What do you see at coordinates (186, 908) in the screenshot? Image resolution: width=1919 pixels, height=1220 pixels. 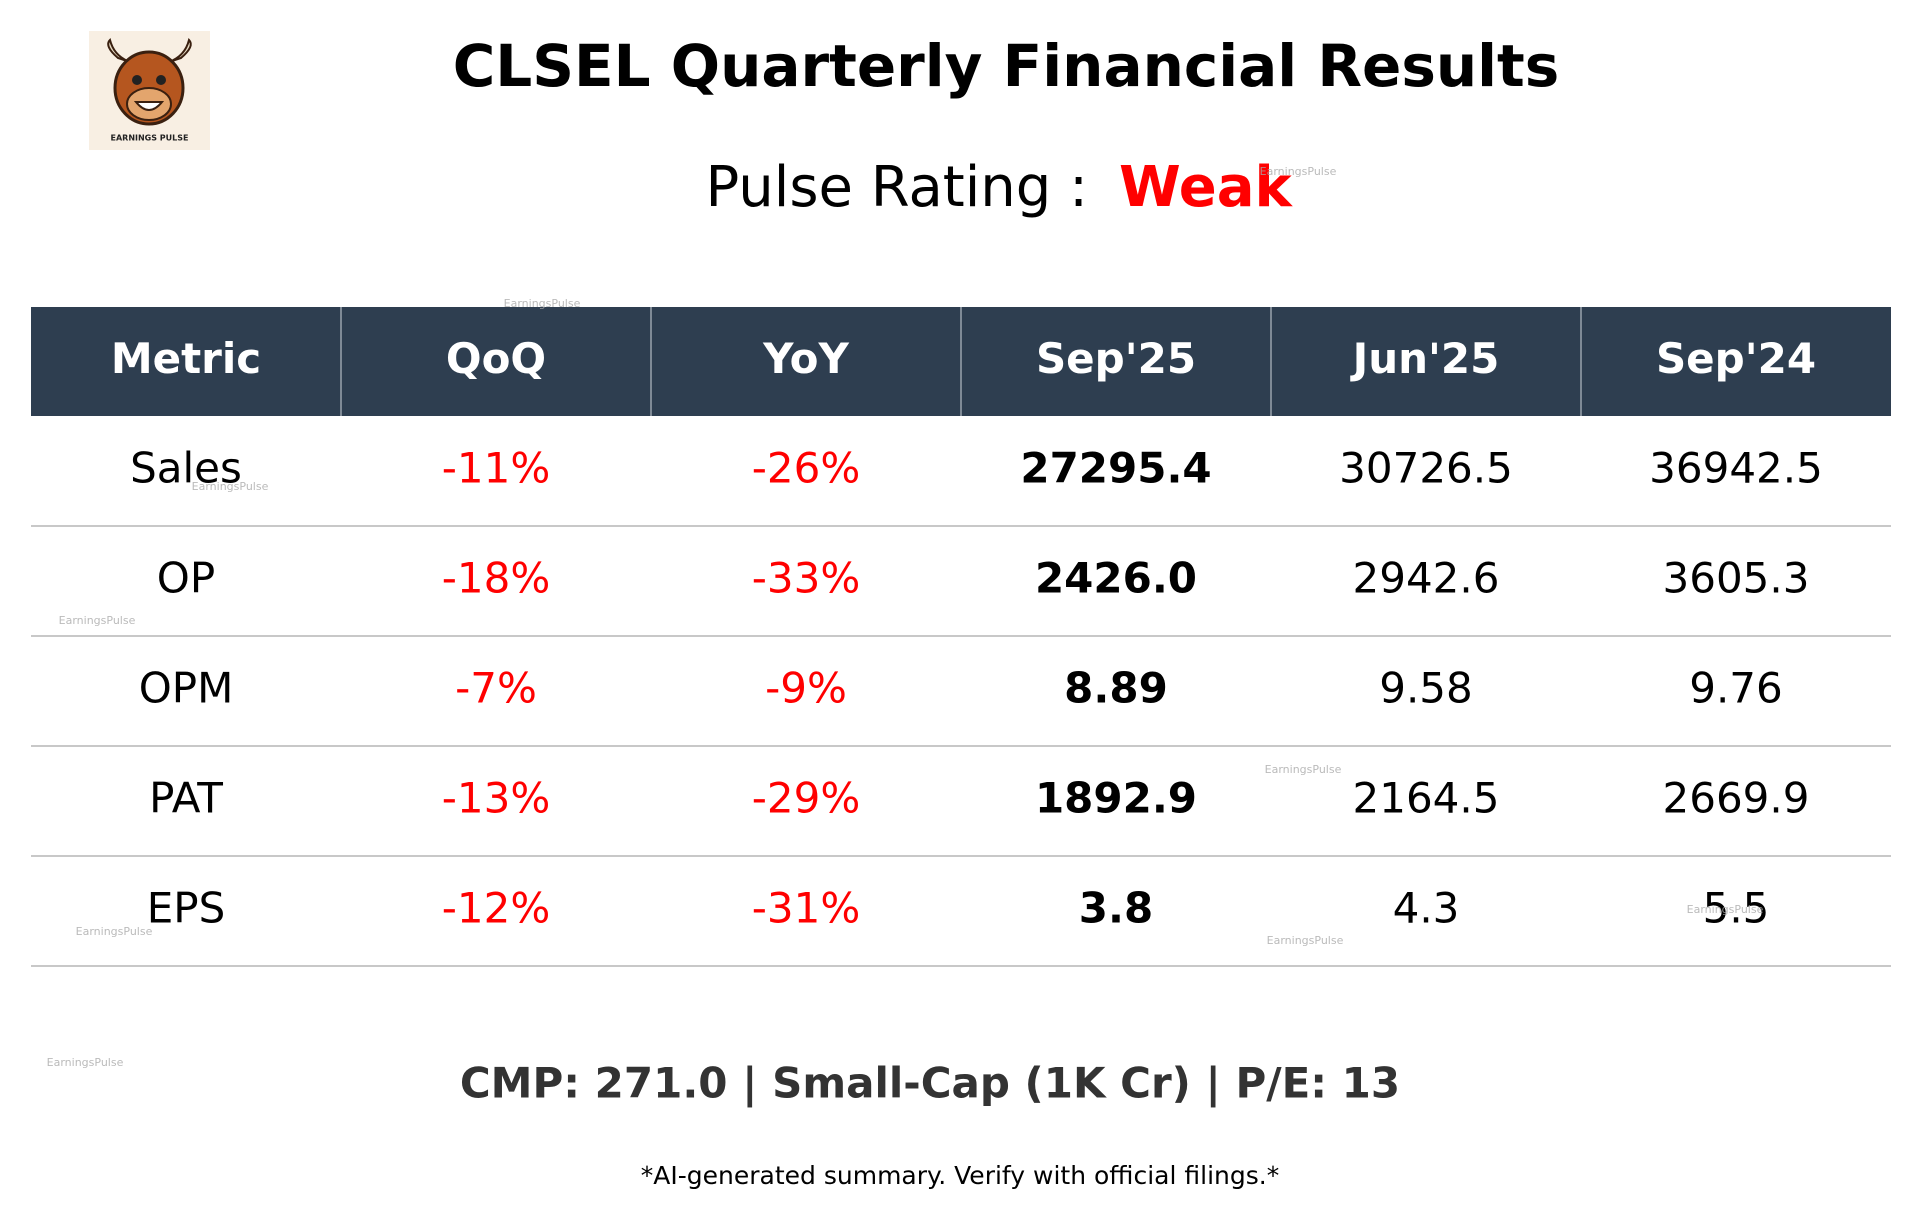 I see `table-cell: EPS` at bounding box center [186, 908].